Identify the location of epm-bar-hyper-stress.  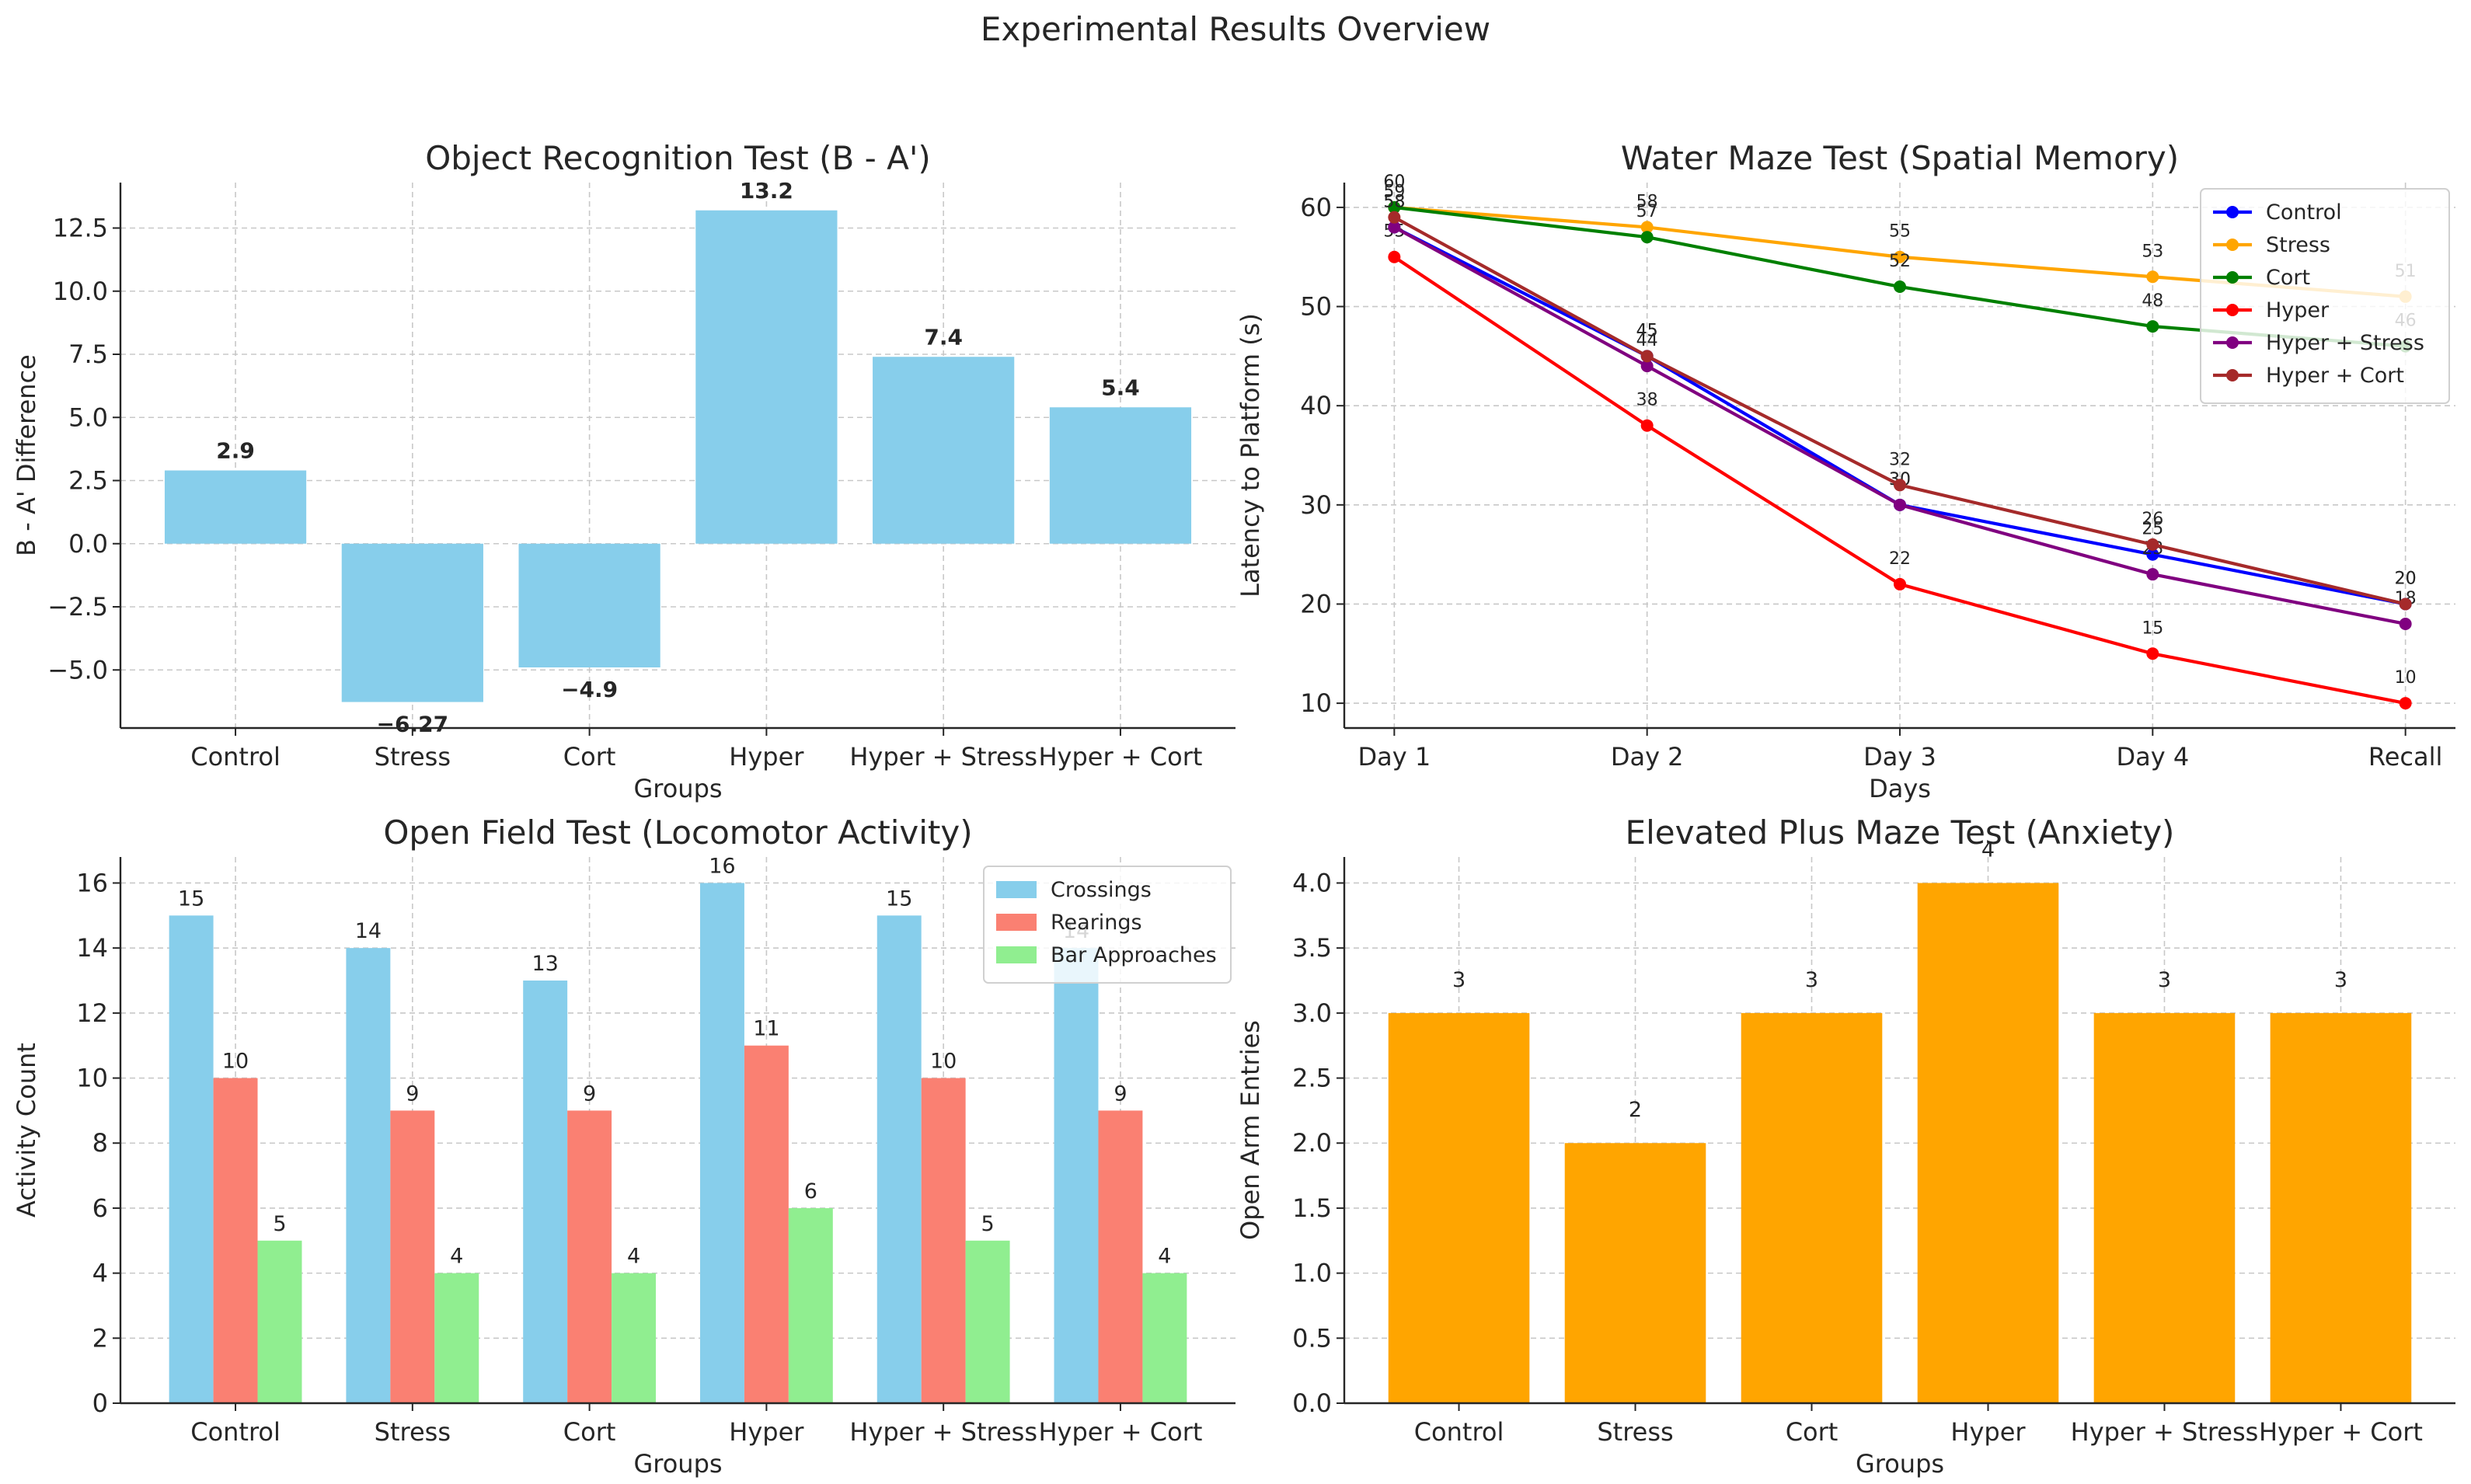
(2164, 1207).